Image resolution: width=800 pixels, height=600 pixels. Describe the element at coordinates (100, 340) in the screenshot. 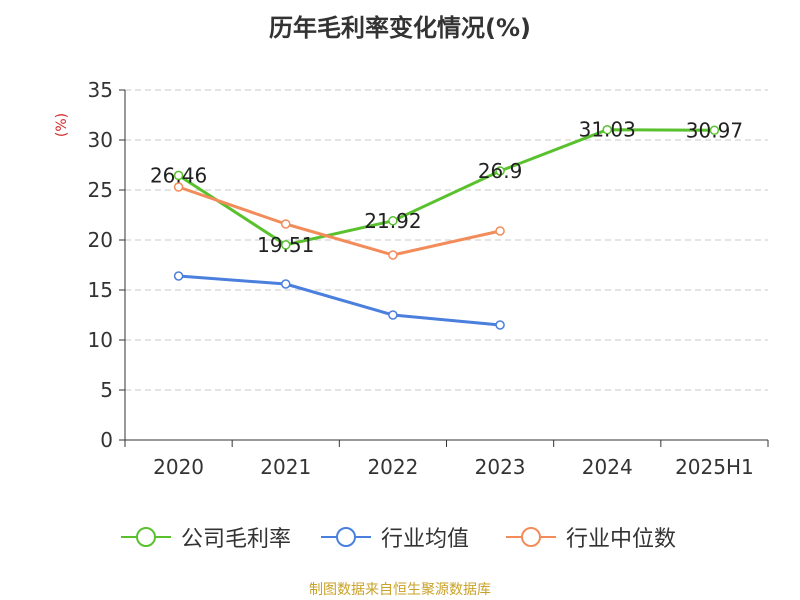

I see `y-tick-label: 10` at that location.